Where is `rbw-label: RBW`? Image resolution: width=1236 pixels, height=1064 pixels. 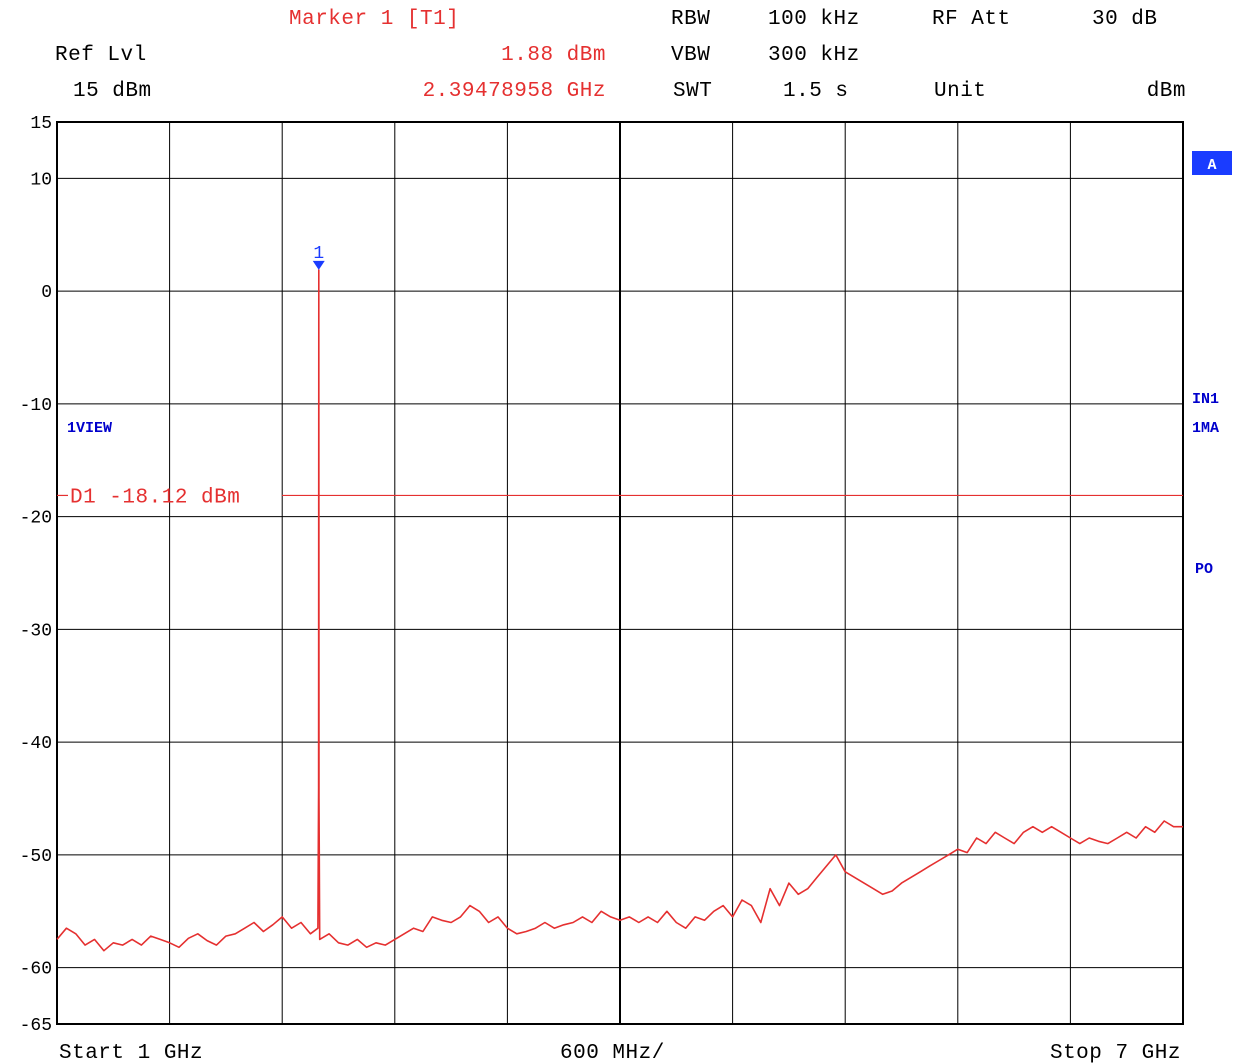 rbw-label: RBW is located at coordinates (690, 19).